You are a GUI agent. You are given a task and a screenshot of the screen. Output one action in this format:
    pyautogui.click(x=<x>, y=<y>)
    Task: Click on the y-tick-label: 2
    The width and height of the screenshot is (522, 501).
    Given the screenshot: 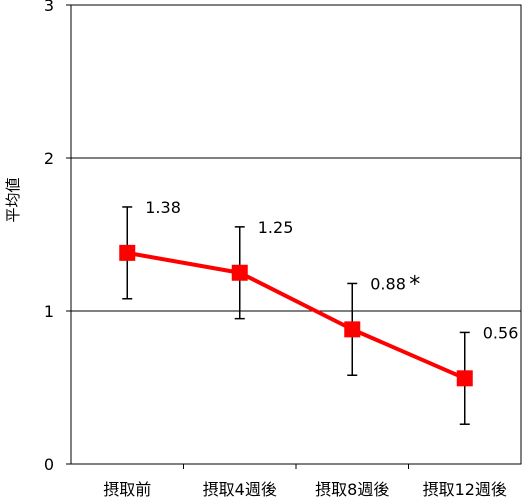 What is the action you would take?
    pyautogui.click(x=49, y=158)
    